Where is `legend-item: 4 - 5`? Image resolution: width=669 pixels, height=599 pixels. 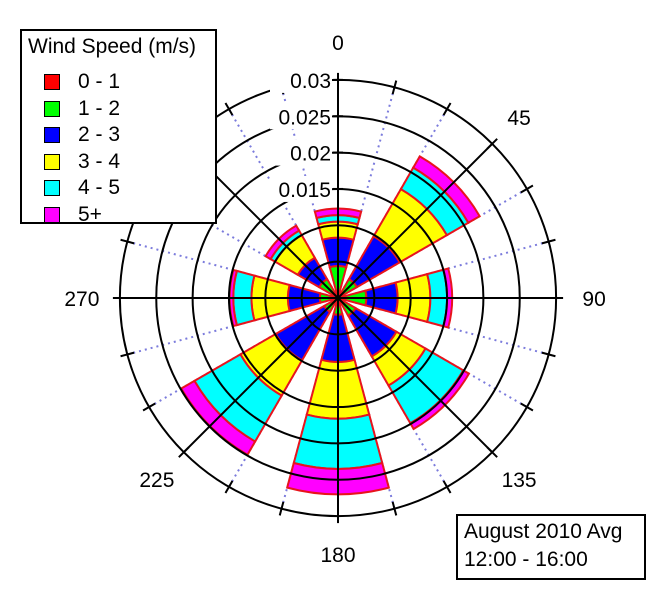 legend-item: 4 - 5 is located at coordinates (82, 188).